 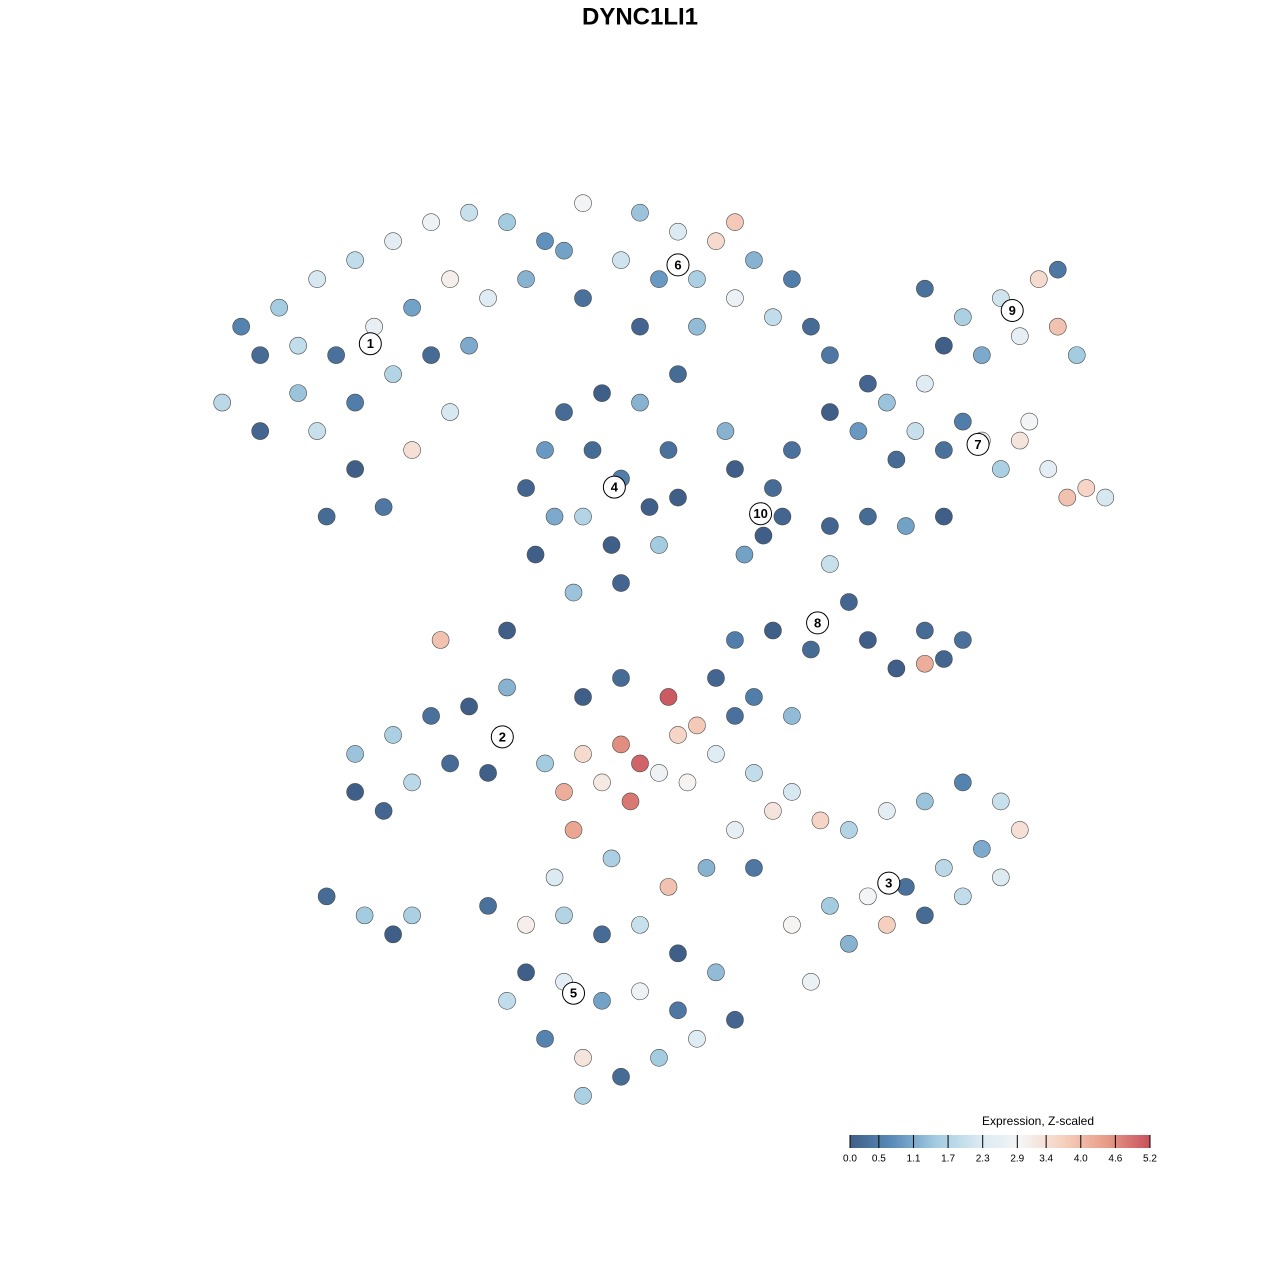 What do you see at coordinates (640, 16) in the screenshot?
I see `chart-title: DYNC1LI1` at bounding box center [640, 16].